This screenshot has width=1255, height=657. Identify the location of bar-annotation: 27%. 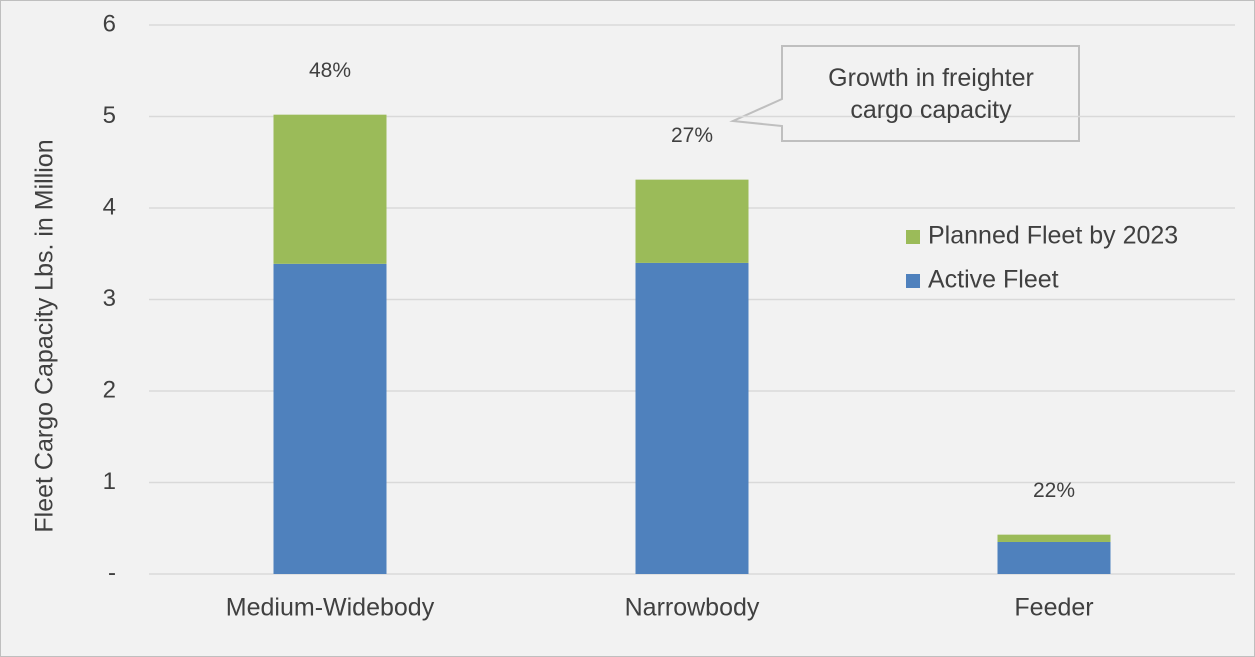
(692, 135).